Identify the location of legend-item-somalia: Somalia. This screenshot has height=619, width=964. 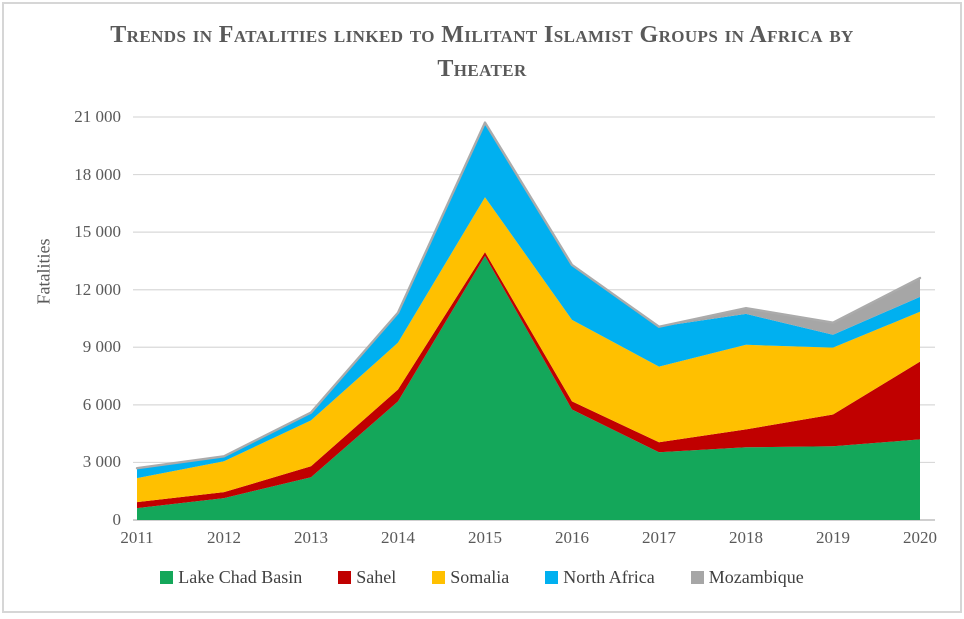
(470, 577).